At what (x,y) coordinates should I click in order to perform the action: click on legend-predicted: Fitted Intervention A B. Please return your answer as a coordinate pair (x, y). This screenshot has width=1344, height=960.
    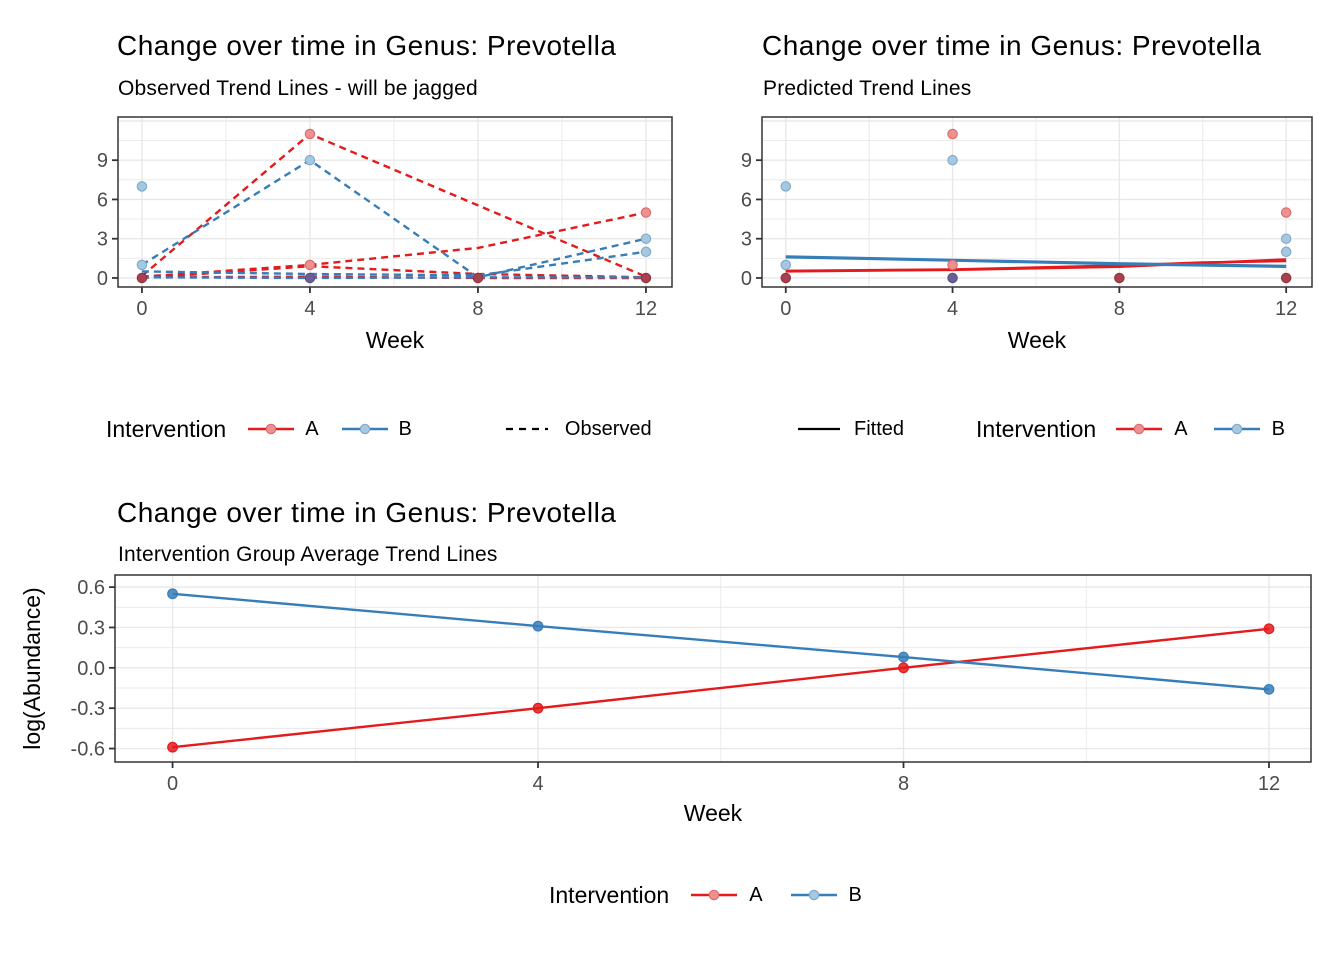
    Looking at the image, I should click on (1040, 429).